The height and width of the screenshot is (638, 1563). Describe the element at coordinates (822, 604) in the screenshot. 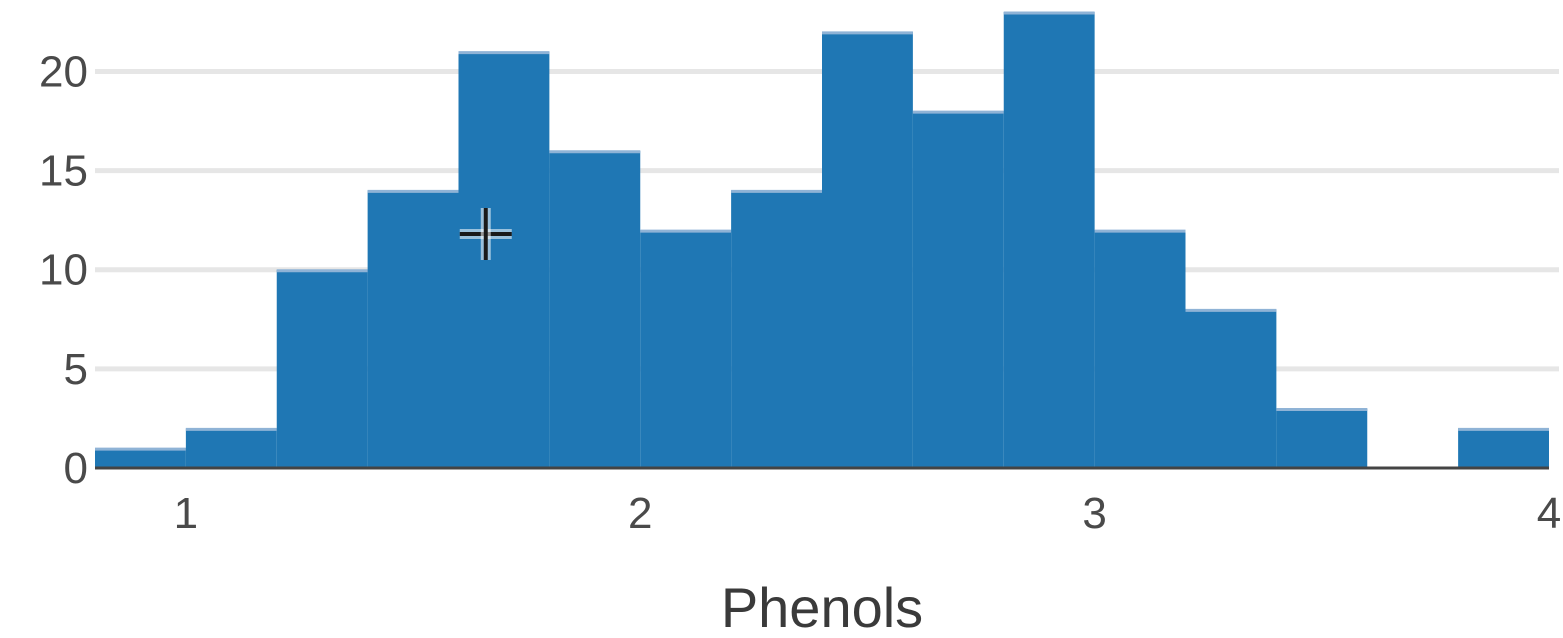

I see `x-axis-title: Phenols` at that location.